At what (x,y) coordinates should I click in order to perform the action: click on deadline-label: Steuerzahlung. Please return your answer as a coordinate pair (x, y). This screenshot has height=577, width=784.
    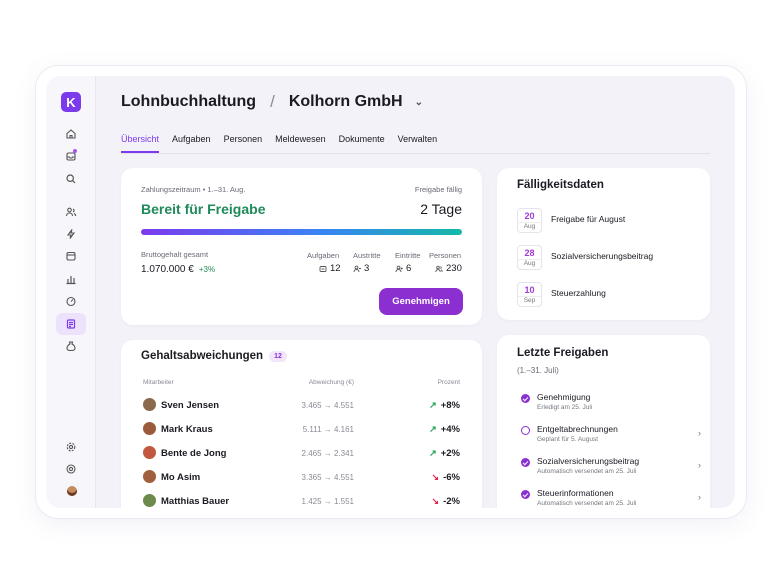
    Looking at the image, I should click on (578, 293).